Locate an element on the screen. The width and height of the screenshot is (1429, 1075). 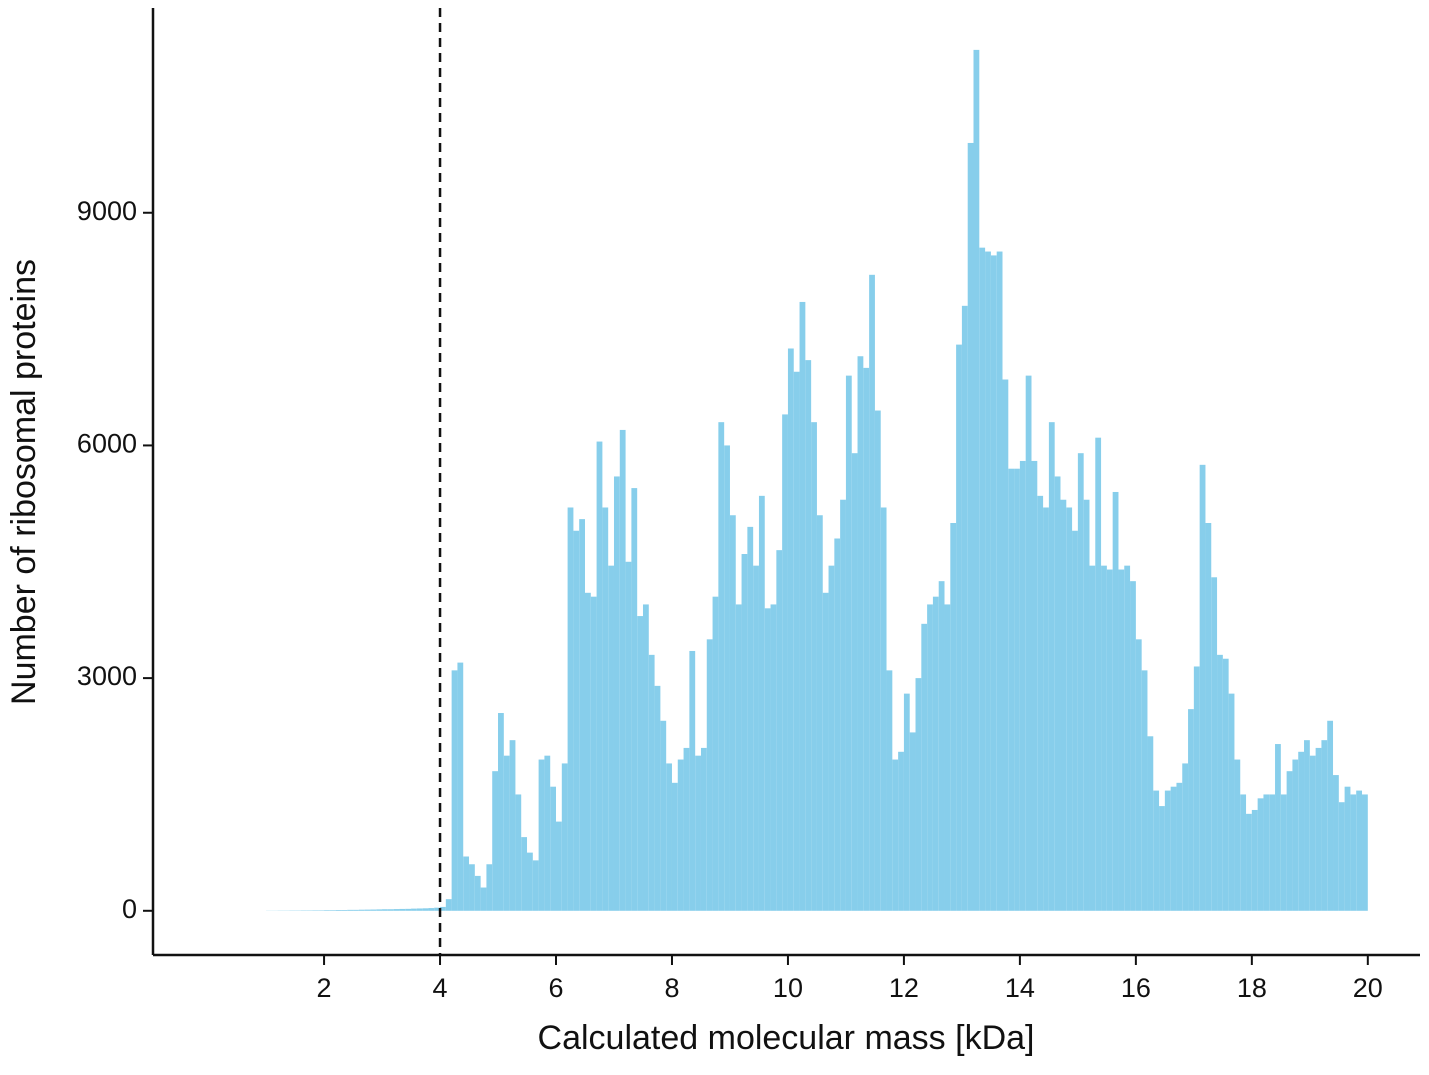
x-tick-label: 16 is located at coordinates (1136, 988).